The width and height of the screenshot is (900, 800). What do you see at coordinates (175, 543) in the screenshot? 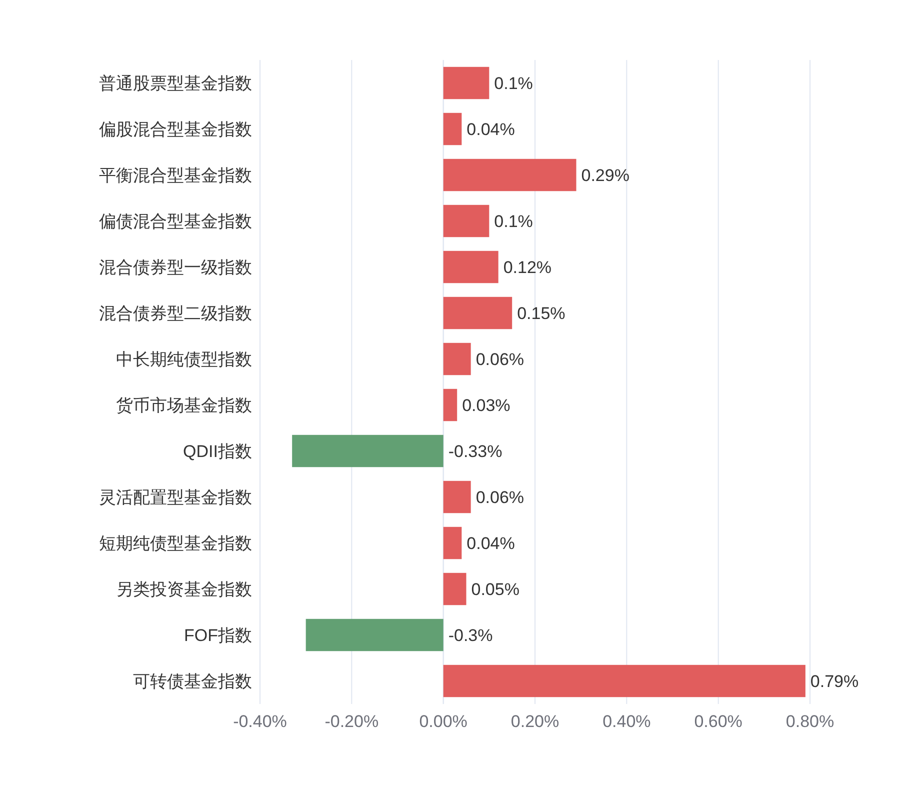
I see `y-tick-label: 短期纯债型基金指数` at bounding box center [175, 543].